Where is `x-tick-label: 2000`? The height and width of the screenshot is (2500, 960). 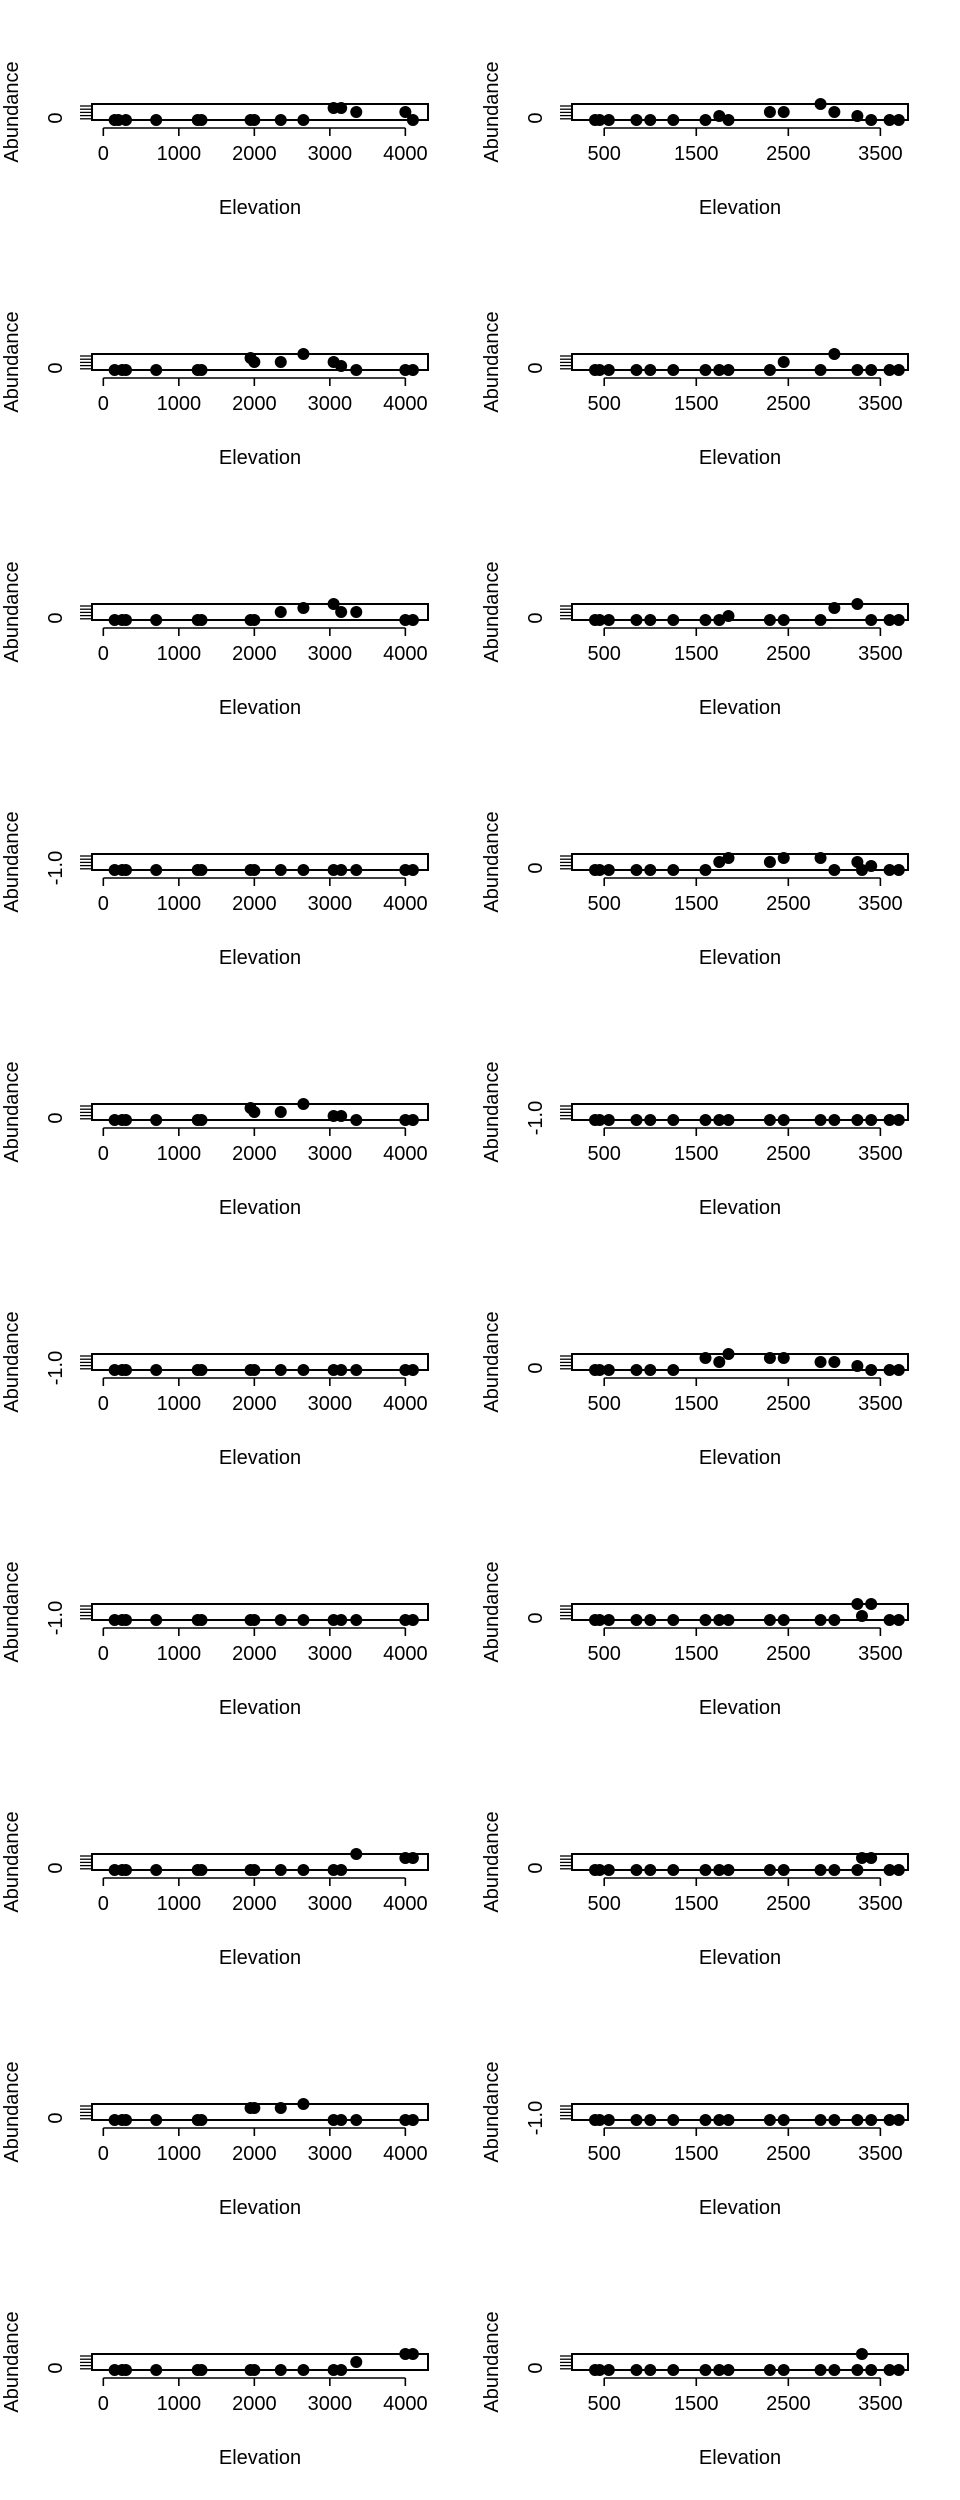
x-tick-label: 2000 is located at coordinates (254, 1904).